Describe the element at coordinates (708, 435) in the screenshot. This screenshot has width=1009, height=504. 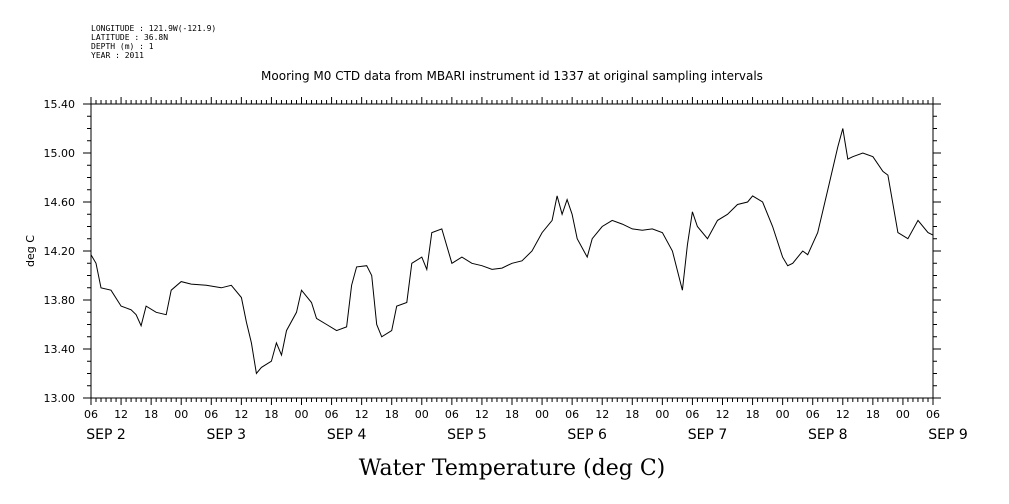
I see `x-day-label: SEP 7` at that location.